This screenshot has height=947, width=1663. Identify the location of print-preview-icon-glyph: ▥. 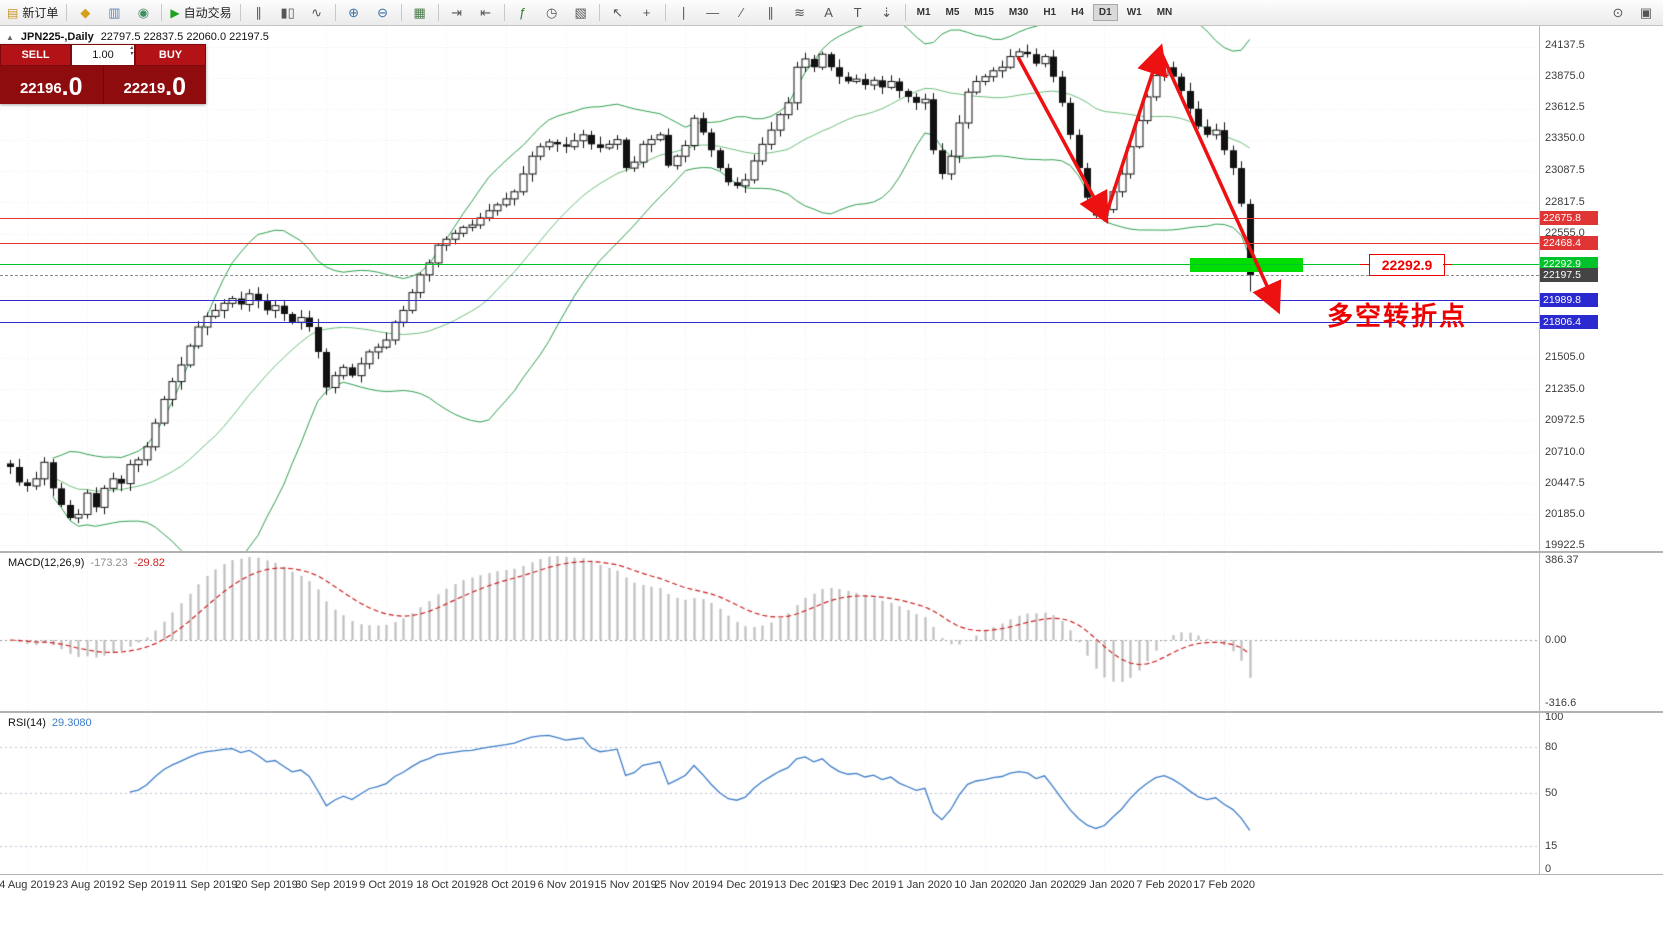
(114, 12).